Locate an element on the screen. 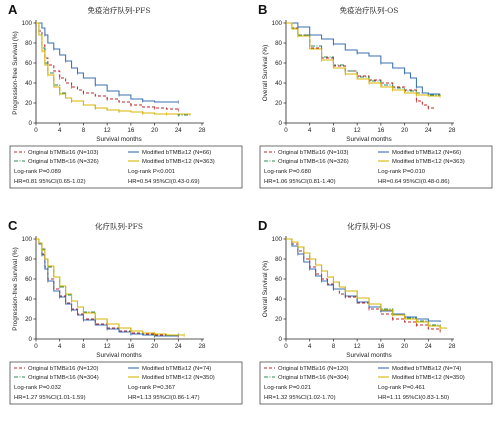  logrank-original: Log-rank P=0.089 is located at coordinates (37, 172).